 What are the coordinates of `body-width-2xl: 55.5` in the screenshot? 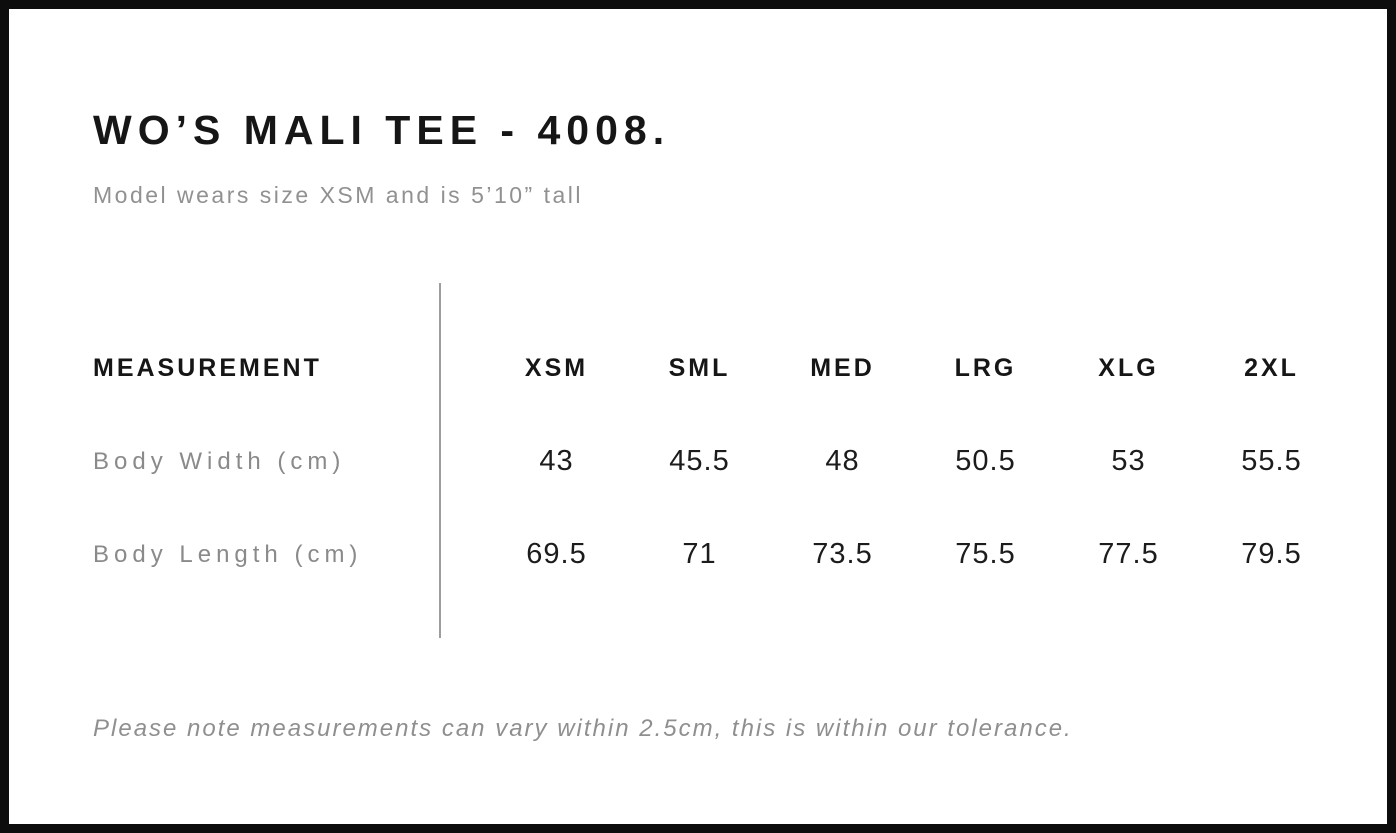 It's located at (1271, 461).